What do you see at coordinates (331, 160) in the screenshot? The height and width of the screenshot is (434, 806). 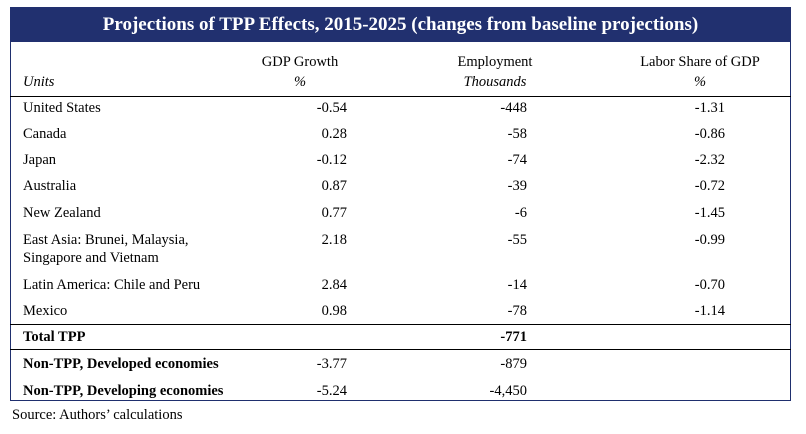 I see `gdp-growth-value: -0.12` at bounding box center [331, 160].